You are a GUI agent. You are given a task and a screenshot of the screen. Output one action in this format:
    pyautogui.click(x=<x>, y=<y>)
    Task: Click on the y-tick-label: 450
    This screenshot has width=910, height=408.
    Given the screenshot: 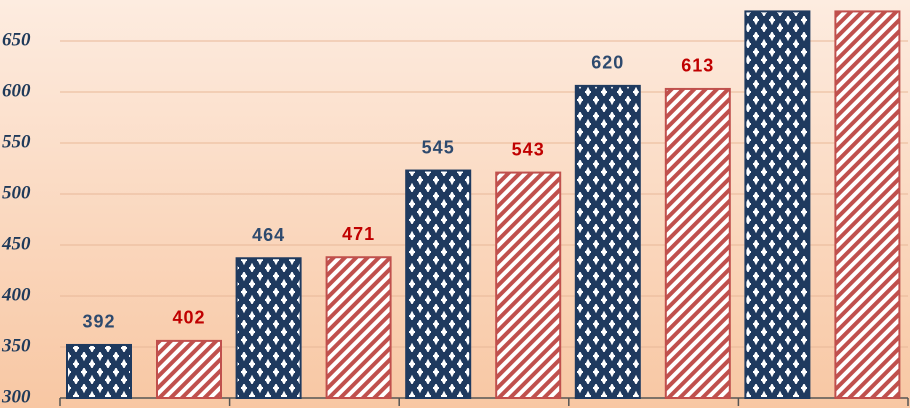 What is the action you would take?
    pyautogui.click(x=16, y=243)
    